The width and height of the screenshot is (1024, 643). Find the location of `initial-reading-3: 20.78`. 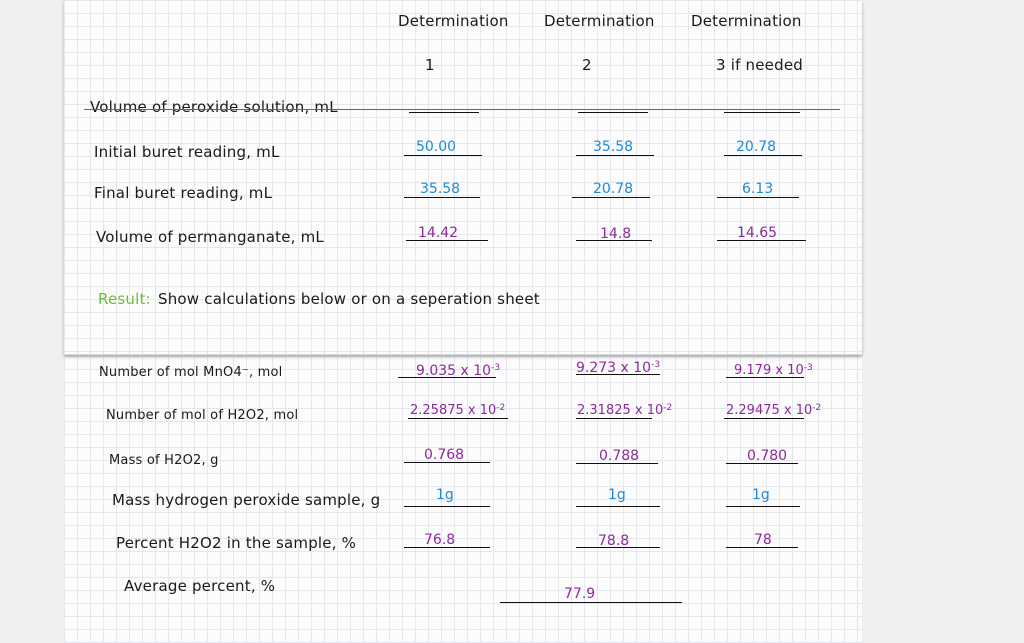

initial-reading-3: 20.78 is located at coordinates (756, 147).